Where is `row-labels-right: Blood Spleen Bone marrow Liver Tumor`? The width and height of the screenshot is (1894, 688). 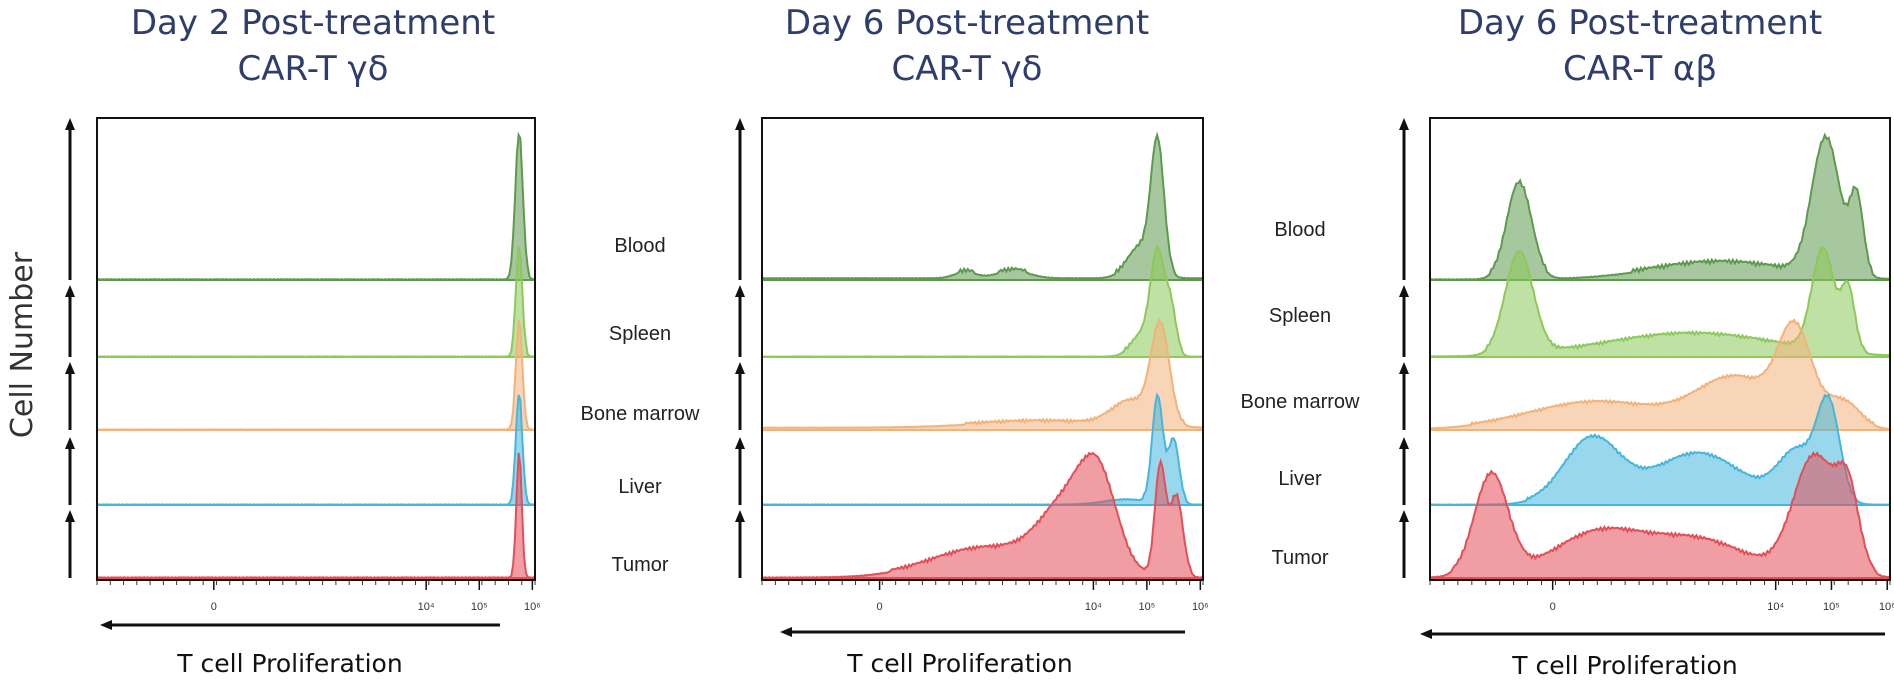
row-labels-right: Blood Spleen Bone marrow Liver Tumor is located at coordinates (1300, 394).